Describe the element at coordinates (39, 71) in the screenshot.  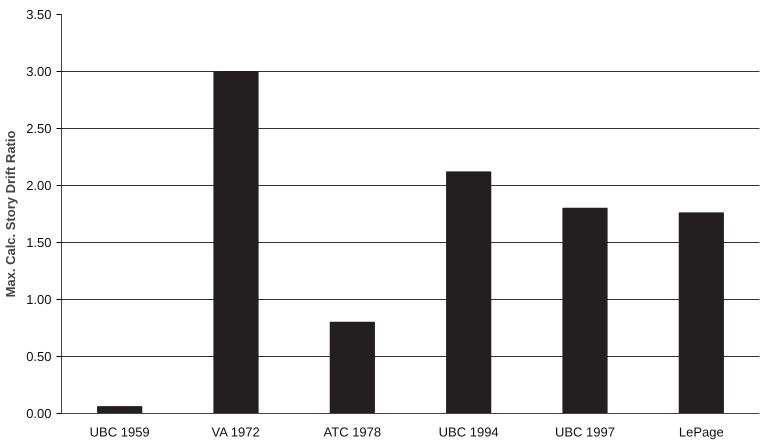
I see `y-tick-label: 3.00` at that location.